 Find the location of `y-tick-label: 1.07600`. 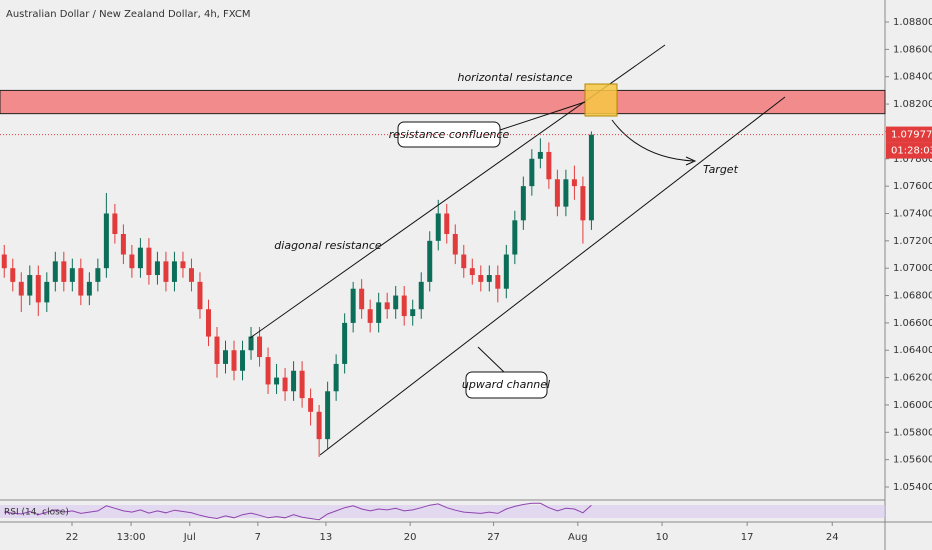

y-tick-label: 1.07600 is located at coordinates (912, 186).